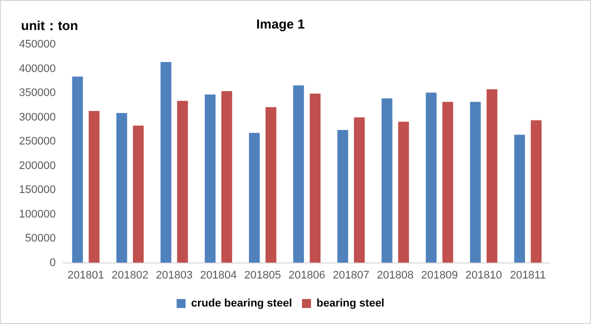 This screenshot has width=591, height=324. I want to click on y-tick-label: 100000, so click(37, 214).